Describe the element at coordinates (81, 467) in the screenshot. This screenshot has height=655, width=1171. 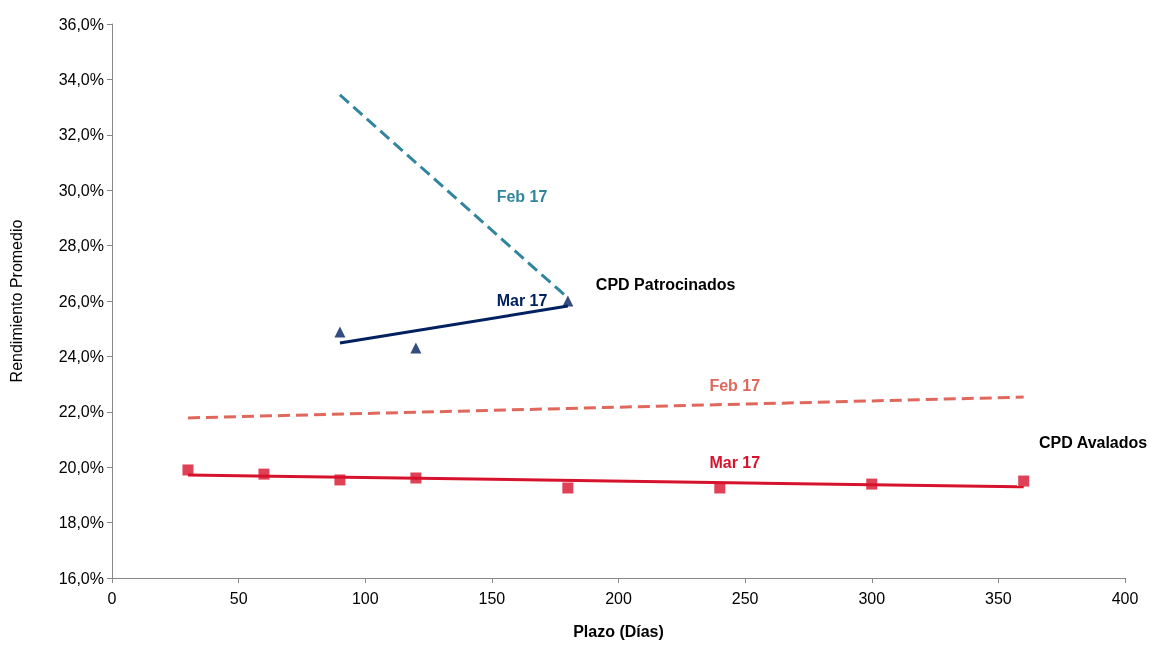
I see `y-tick-label: 20,0%` at that location.